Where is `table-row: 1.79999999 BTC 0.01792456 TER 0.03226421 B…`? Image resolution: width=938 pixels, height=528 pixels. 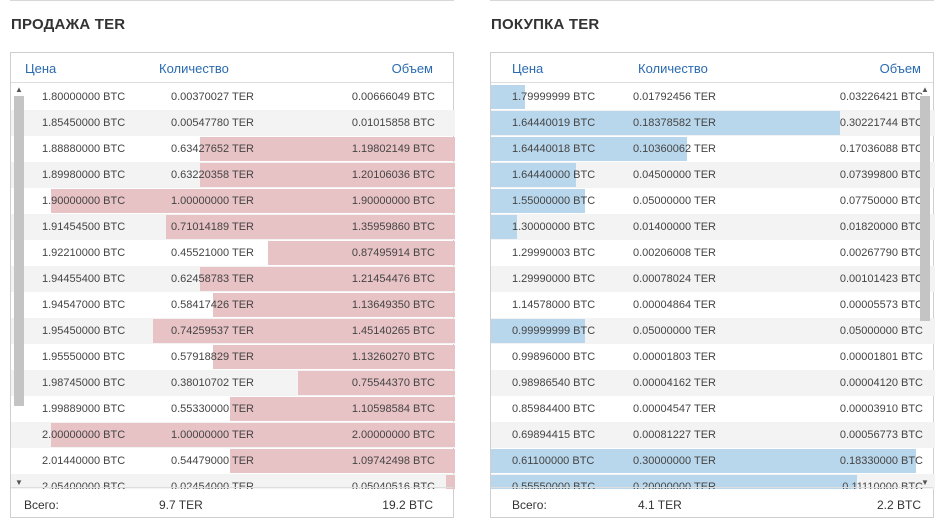 table-row: 1.79999999 BTC 0.01792456 TER 0.03226421 B… is located at coordinates (713, 97).